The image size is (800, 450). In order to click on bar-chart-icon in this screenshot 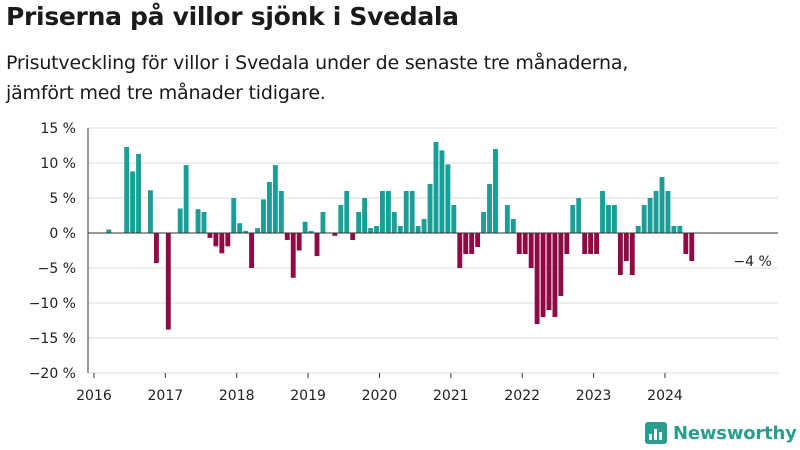, I will do `click(656, 433)`.